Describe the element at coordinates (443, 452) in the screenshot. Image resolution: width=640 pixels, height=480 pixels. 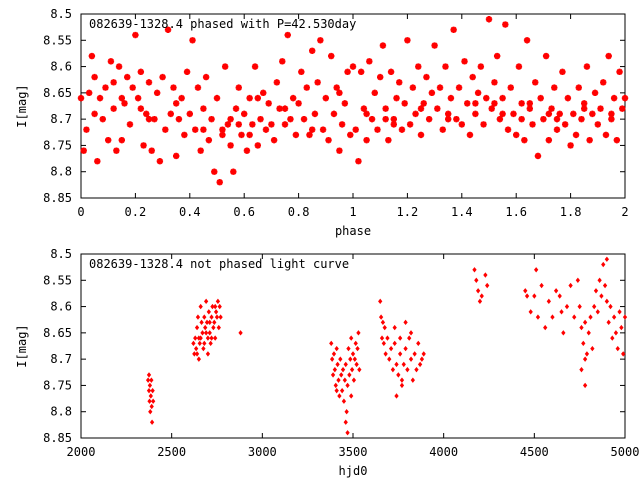
I see `unphased-x-tick-label: 4000` at that location.